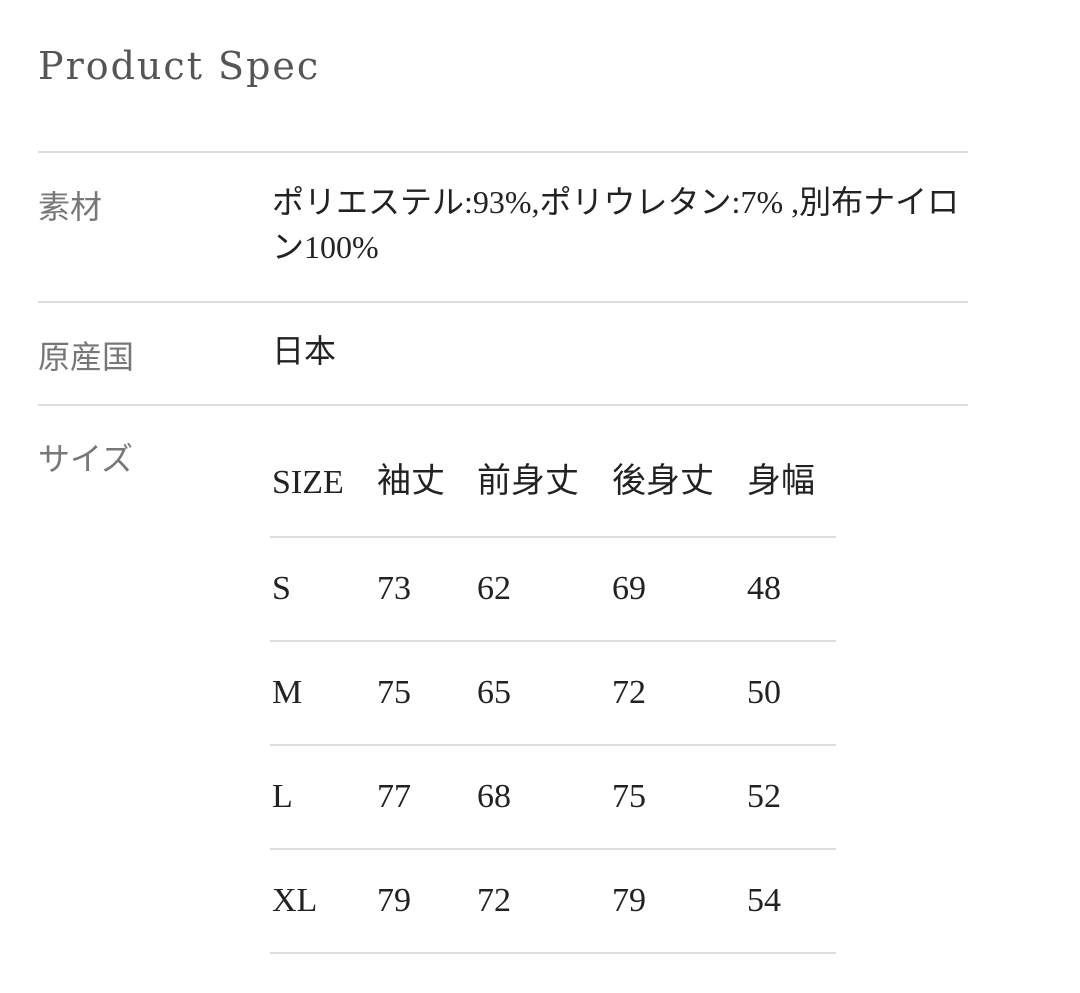 This screenshot has width=1080, height=993. Describe the element at coordinates (494, 588) in the screenshot. I see `table-cell: 62` at that location.